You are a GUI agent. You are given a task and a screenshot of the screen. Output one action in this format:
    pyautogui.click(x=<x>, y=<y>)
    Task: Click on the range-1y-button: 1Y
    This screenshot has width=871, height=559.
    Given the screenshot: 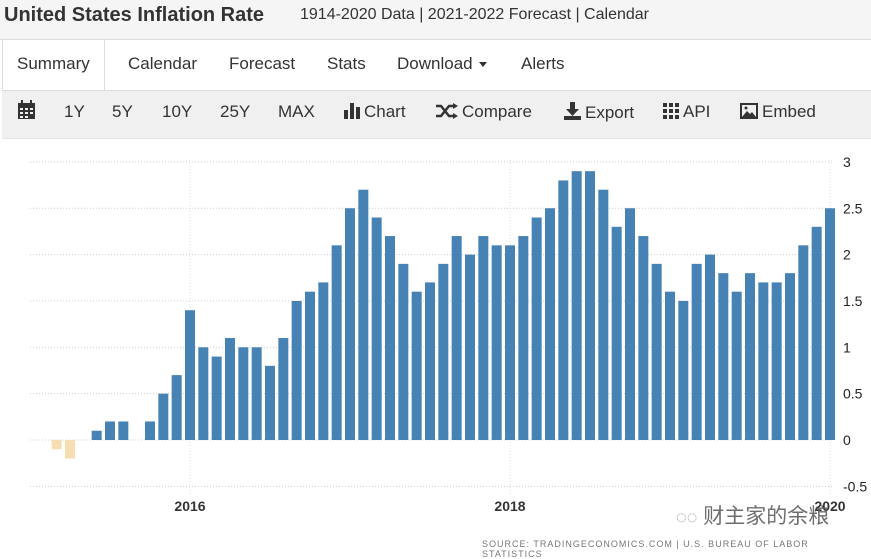 What is the action you would take?
    pyautogui.click(x=74, y=111)
    